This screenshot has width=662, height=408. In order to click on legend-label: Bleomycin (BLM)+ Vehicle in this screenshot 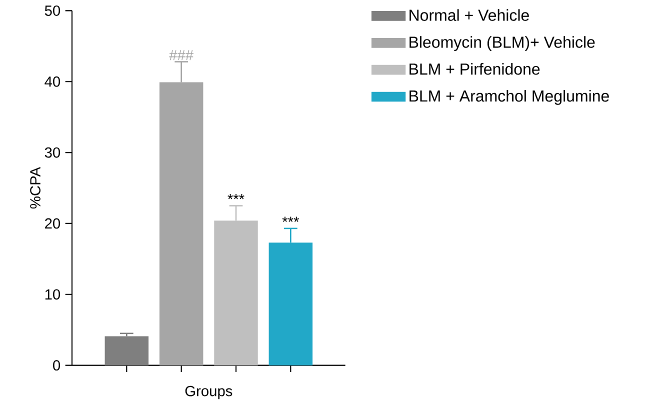, I will do `click(502, 44)`.